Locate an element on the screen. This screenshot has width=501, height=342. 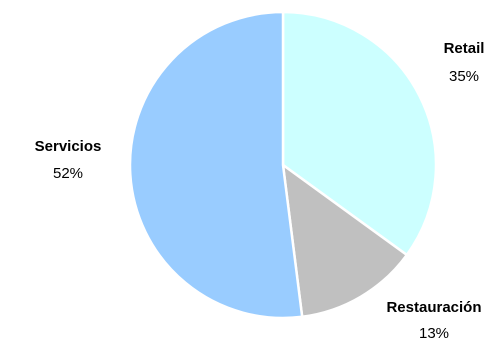
slice-label-restauracion: Restauración is located at coordinates (433, 307).